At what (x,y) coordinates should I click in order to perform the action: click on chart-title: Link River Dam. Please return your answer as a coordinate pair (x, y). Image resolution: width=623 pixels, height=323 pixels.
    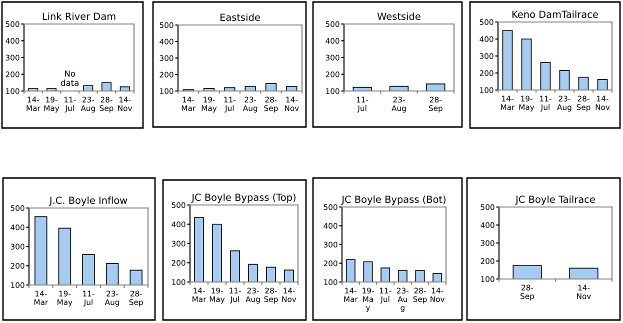
    Looking at the image, I should click on (79, 16).